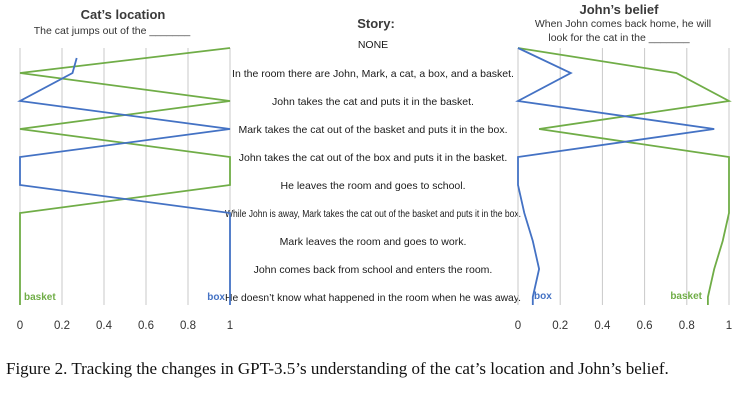 This screenshot has width=740, height=409. What do you see at coordinates (623, 24) in the screenshot?
I see `right-panel-subtitle-line-1: When John comes back home, he will` at bounding box center [623, 24].